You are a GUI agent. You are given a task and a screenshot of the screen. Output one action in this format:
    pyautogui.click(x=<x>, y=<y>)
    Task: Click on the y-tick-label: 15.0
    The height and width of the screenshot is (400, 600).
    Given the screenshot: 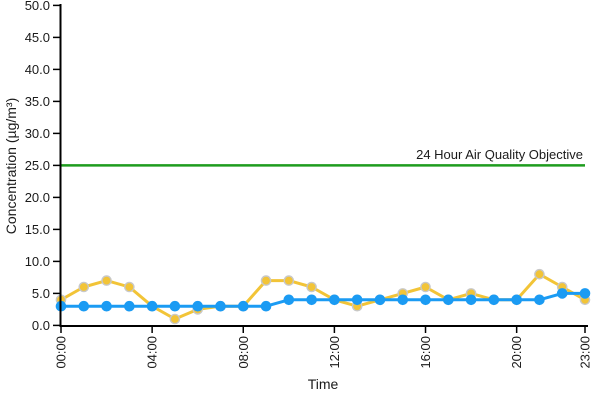 What is the action you would take?
    pyautogui.click(x=37, y=229)
    